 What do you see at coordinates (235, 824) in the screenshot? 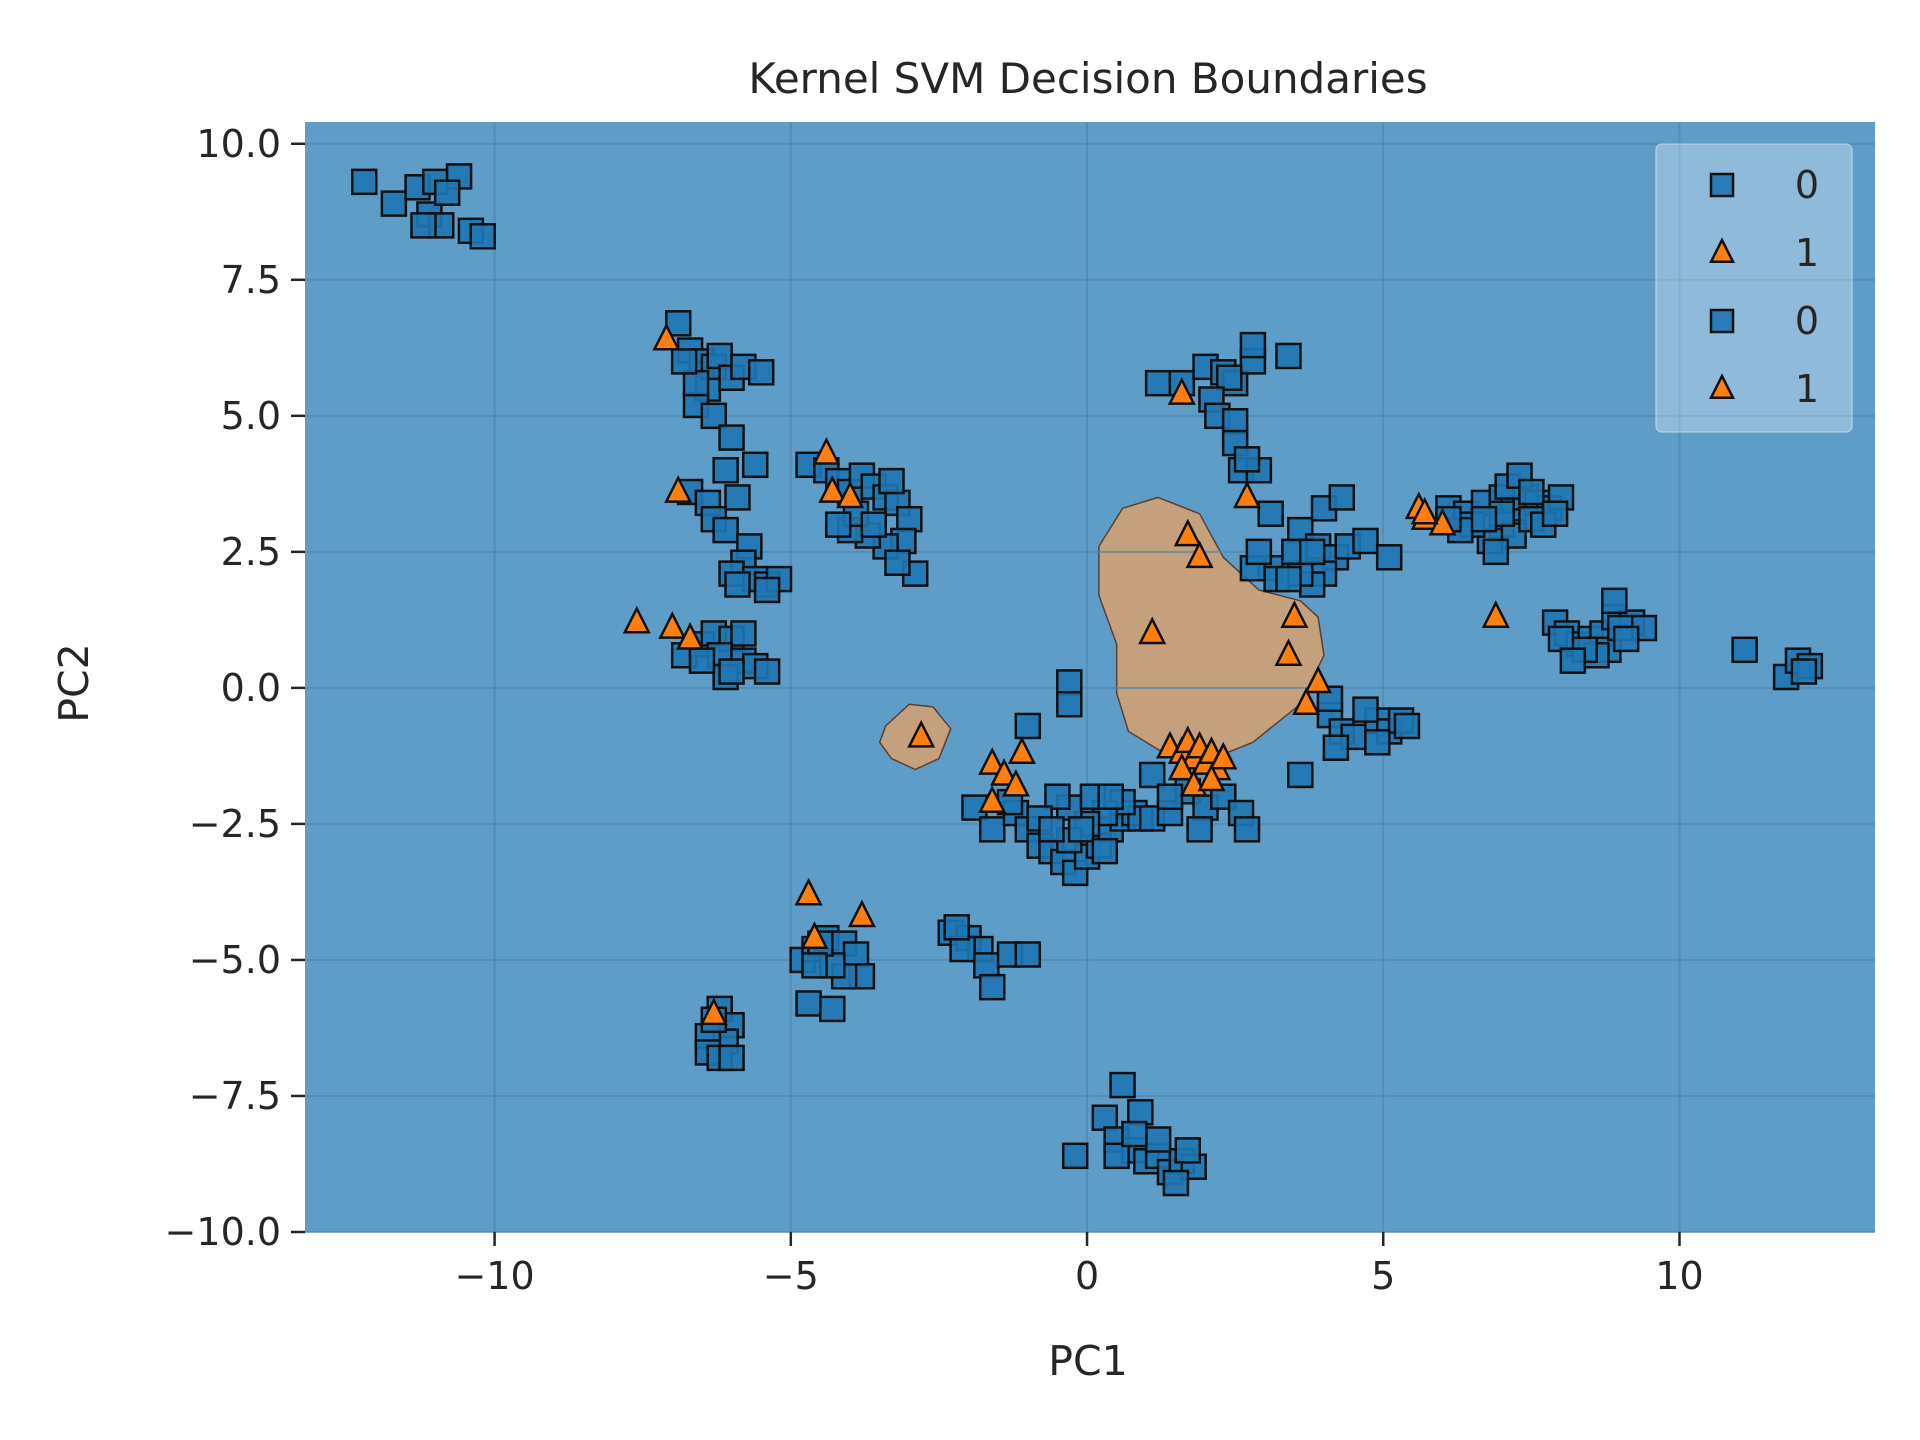
I see `y-tick-label: −2.5` at bounding box center [235, 824].